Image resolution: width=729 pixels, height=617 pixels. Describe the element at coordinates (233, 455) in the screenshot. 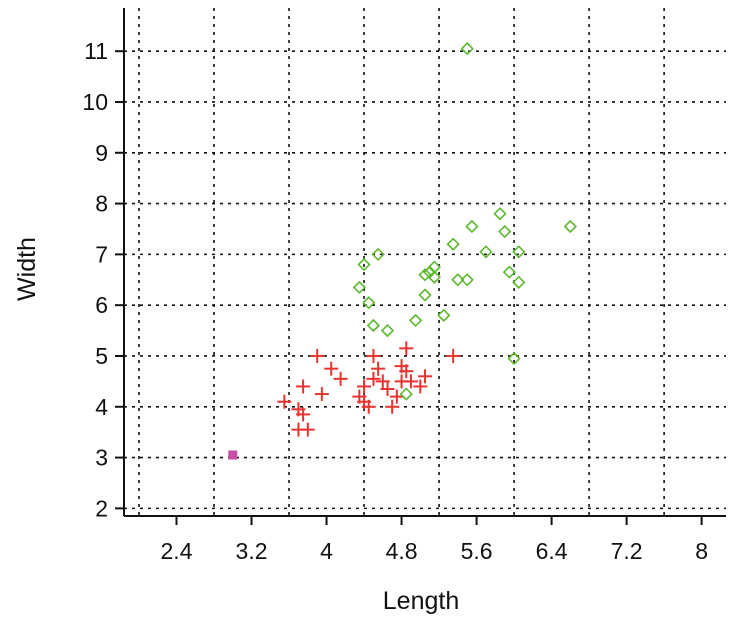

I see `point-square` at that location.